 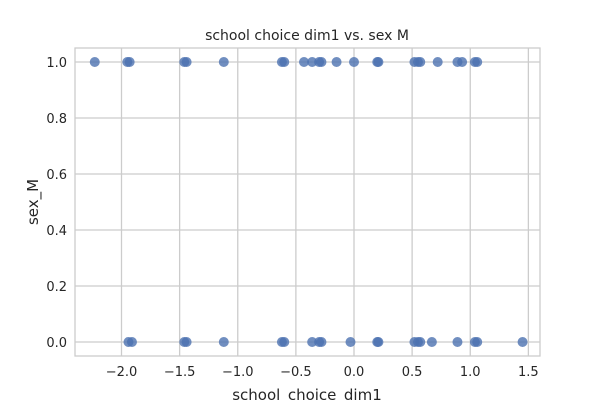 What do you see at coordinates (180, 372) in the screenshot?
I see `x-tick-label: −1.5` at bounding box center [180, 372].